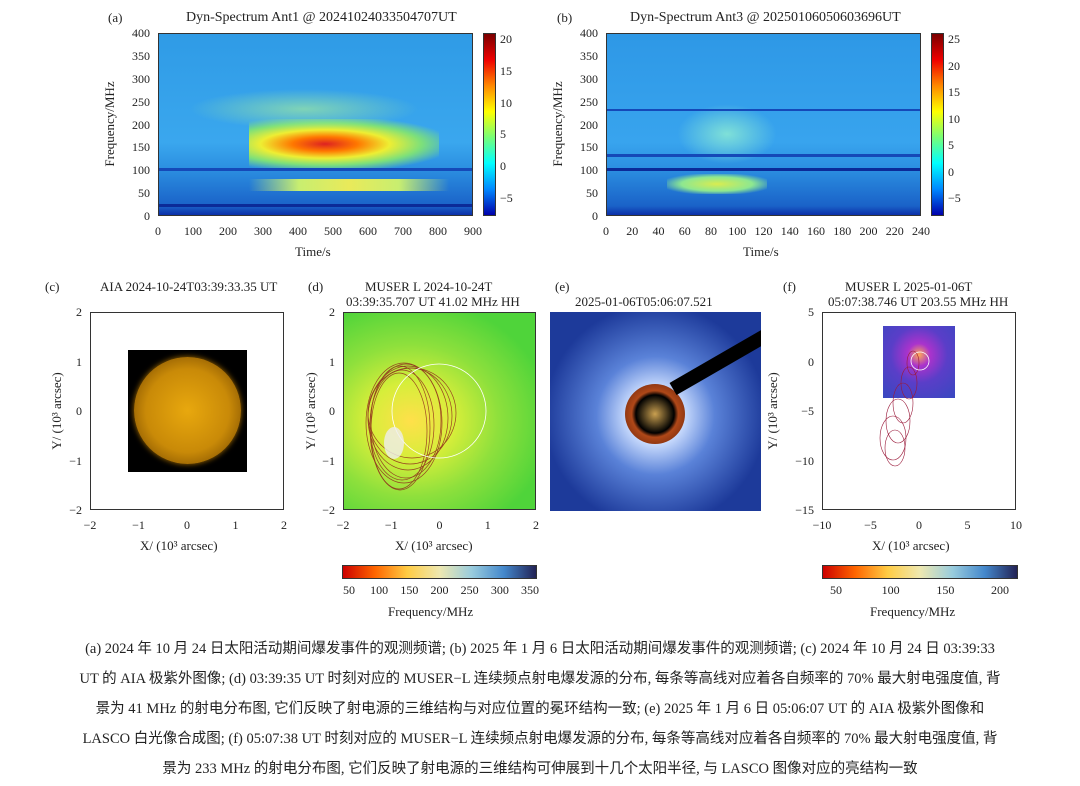 The height and width of the screenshot is (786, 1080). I want to click on panel-d-cbar-label: Frequency/MHz, so click(431, 611).